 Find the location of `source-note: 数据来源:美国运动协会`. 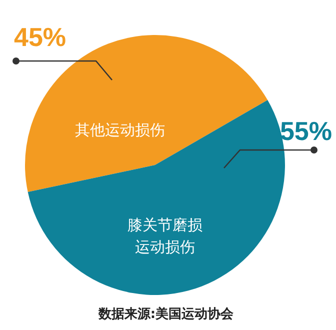

source-note: 数据来源:美国运动协会 is located at coordinates (166, 314).